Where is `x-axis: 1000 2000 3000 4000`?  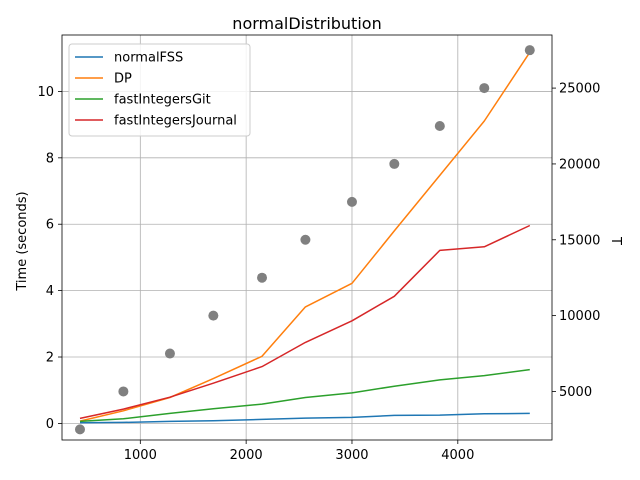 x-axis: 1000 2000 3000 4000 is located at coordinates (299, 451).